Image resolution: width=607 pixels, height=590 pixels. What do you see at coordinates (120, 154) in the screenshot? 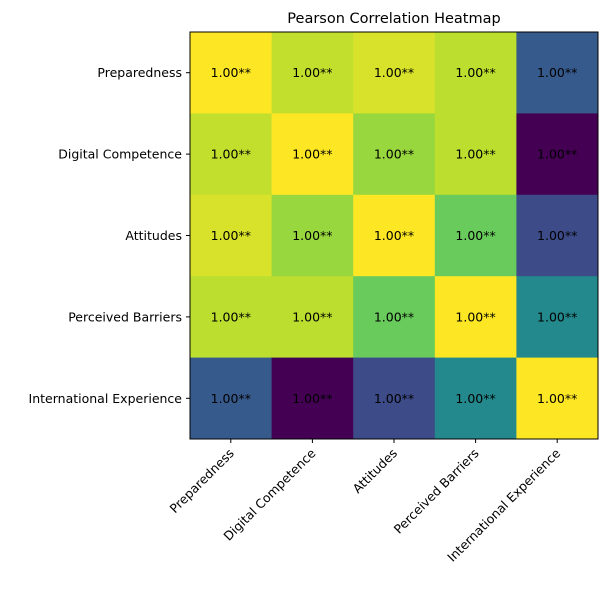
I see `y-tick-label: Digital Competence` at bounding box center [120, 154].